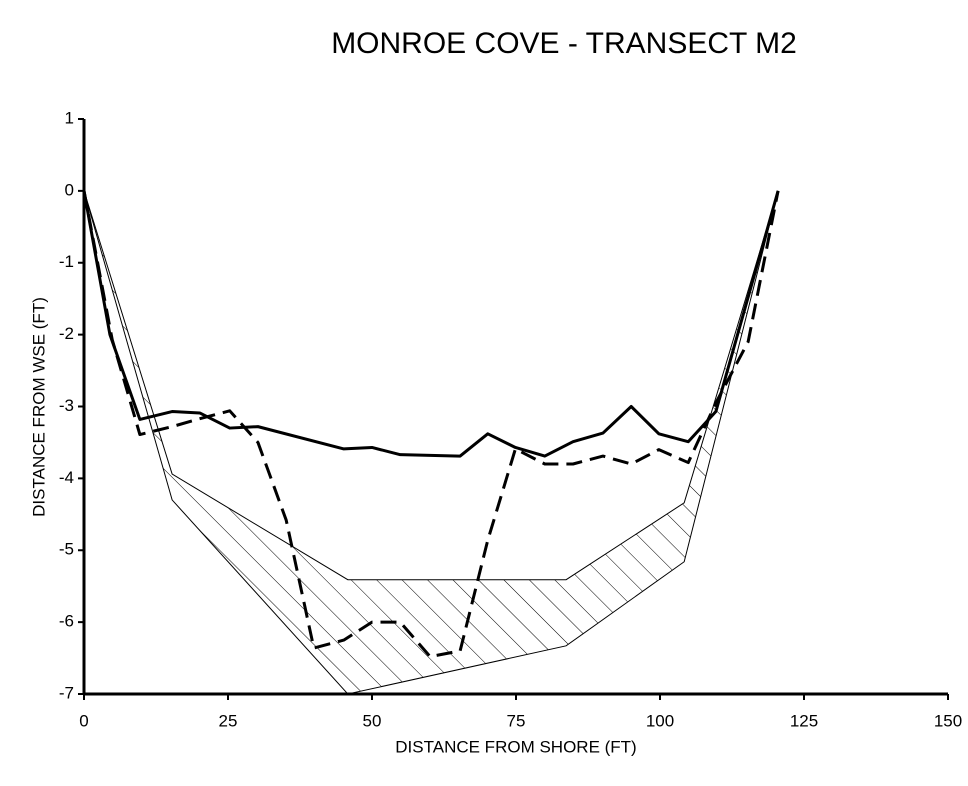  What do you see at coordinates (83, 720) in the screenshot?
I see `x-tick-label: 0` at bounding box center [83, 720].